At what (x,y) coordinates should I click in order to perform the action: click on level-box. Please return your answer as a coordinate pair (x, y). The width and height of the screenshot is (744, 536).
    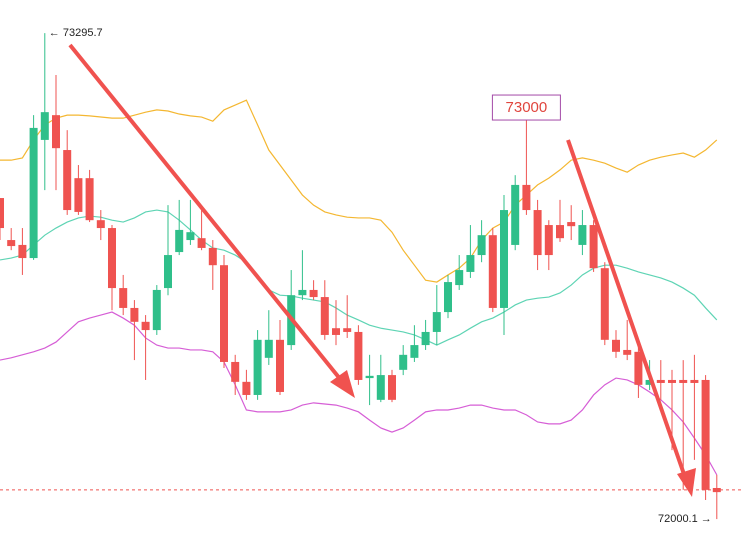
    Looking at the image, I should click on (526, 107).